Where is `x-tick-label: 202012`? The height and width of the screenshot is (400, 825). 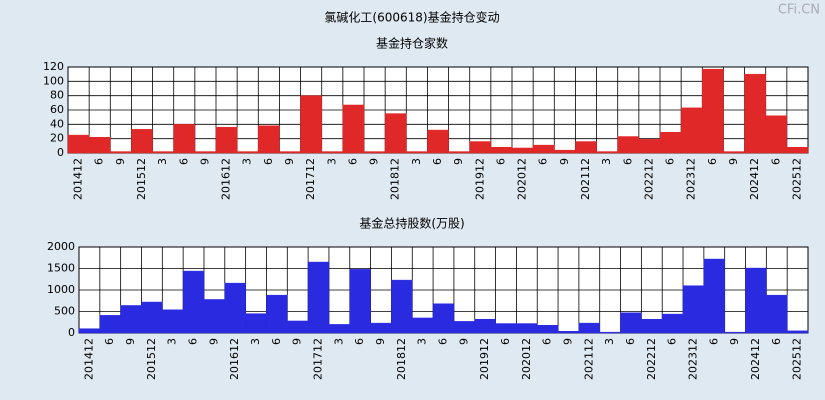 x-tick-label: 202012 is located at coordinates (526, 359).